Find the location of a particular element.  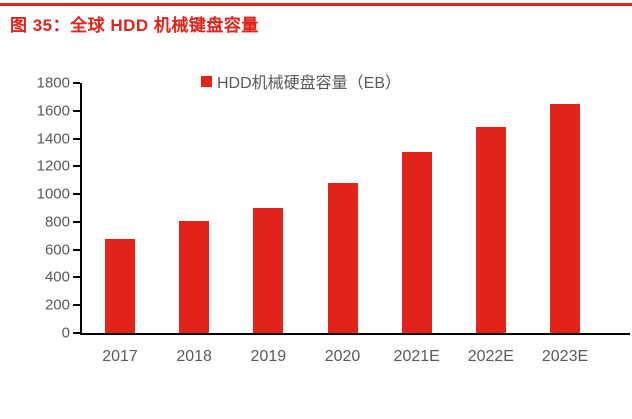

x-tick-label-2019: 2019 is located at coordinates (268, 356).